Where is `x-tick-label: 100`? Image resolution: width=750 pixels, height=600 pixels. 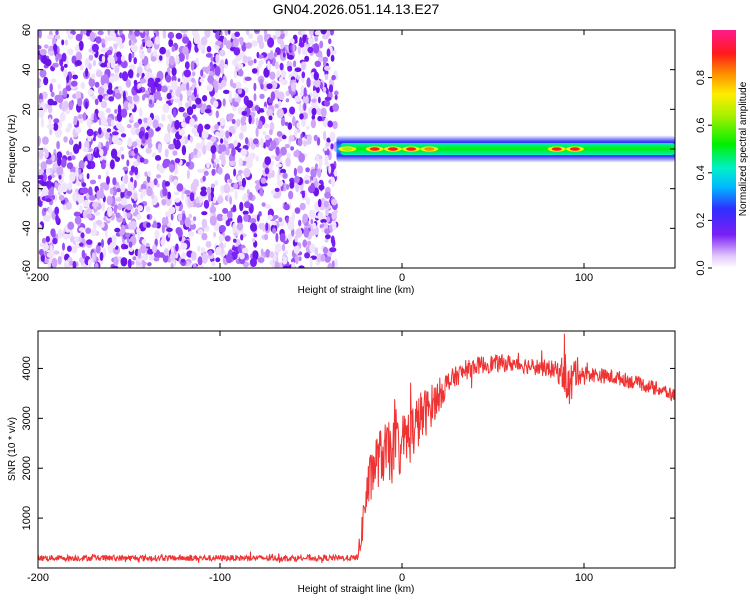 x-tick-label: 100 is located at coordinates (584, 578).